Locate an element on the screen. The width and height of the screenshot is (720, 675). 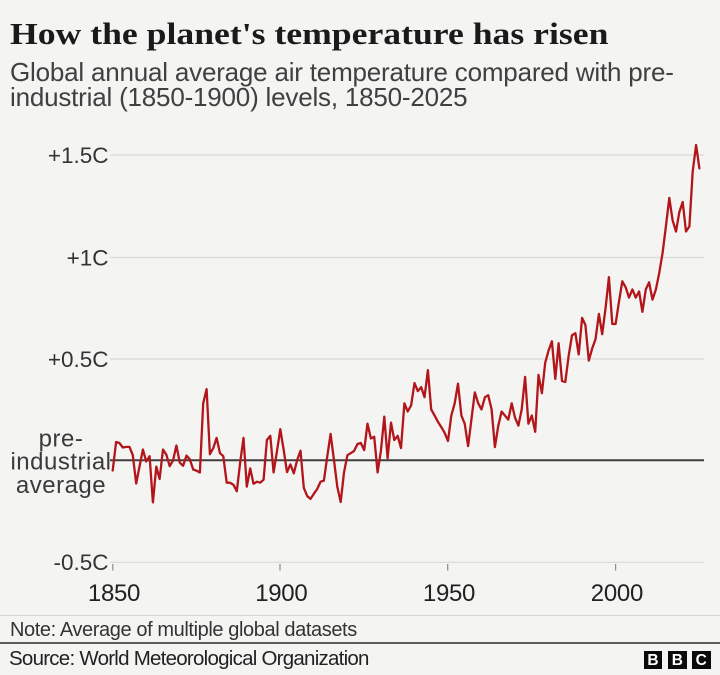
svg-text: +1.5C is located at coordinates (78, 155).